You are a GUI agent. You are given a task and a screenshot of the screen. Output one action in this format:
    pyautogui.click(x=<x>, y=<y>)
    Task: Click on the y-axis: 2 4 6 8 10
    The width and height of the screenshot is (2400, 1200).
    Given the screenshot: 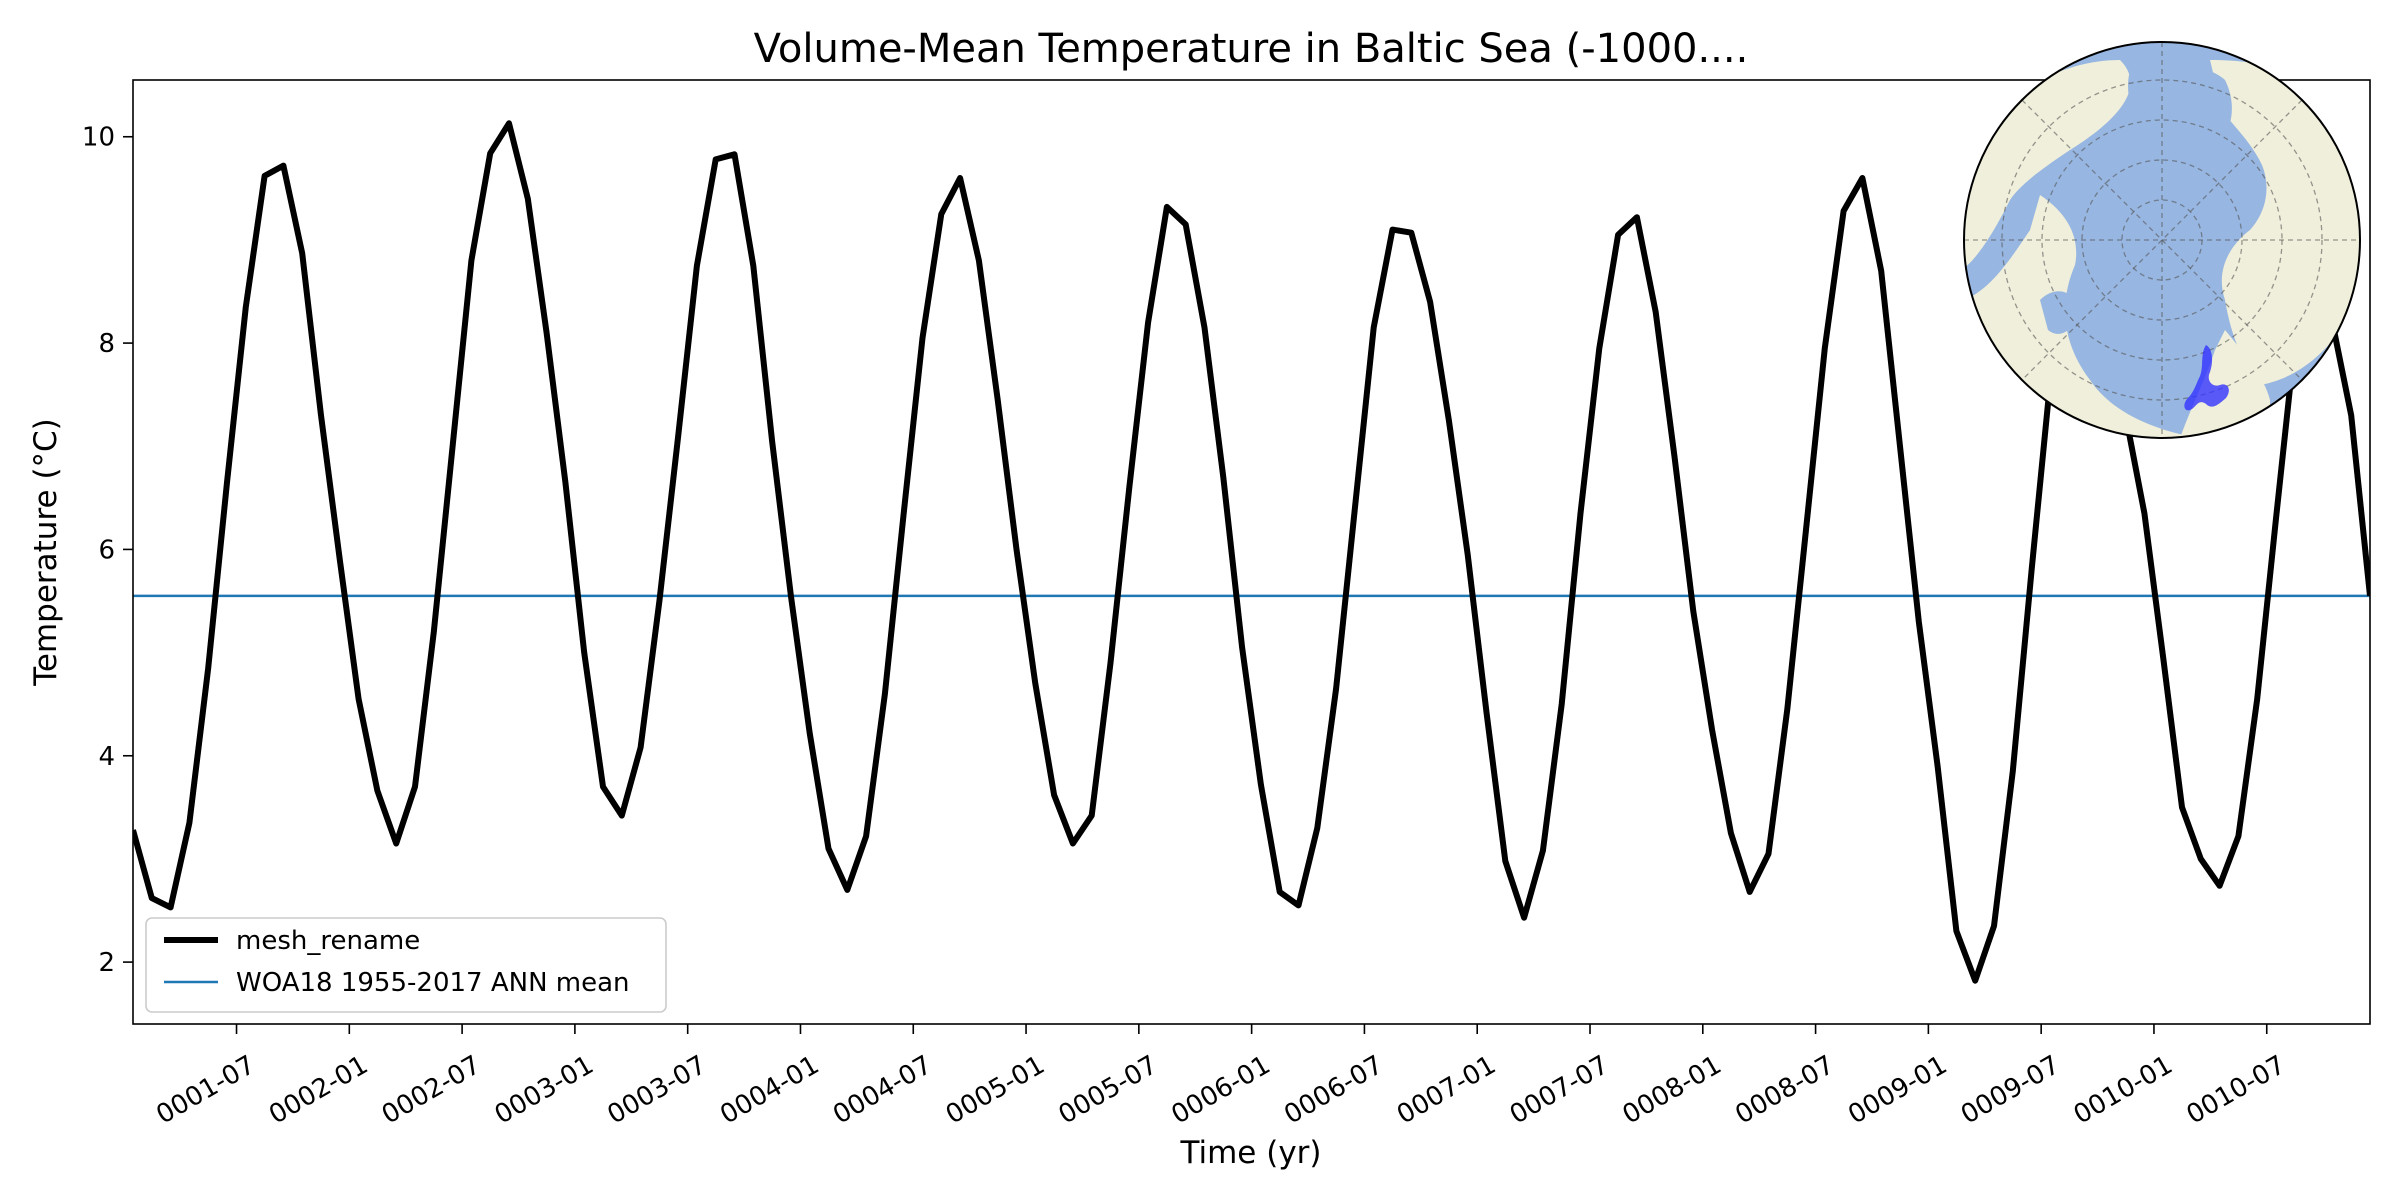 What is the action you would take?
    pyautogui.click(x=107, y=550)
    